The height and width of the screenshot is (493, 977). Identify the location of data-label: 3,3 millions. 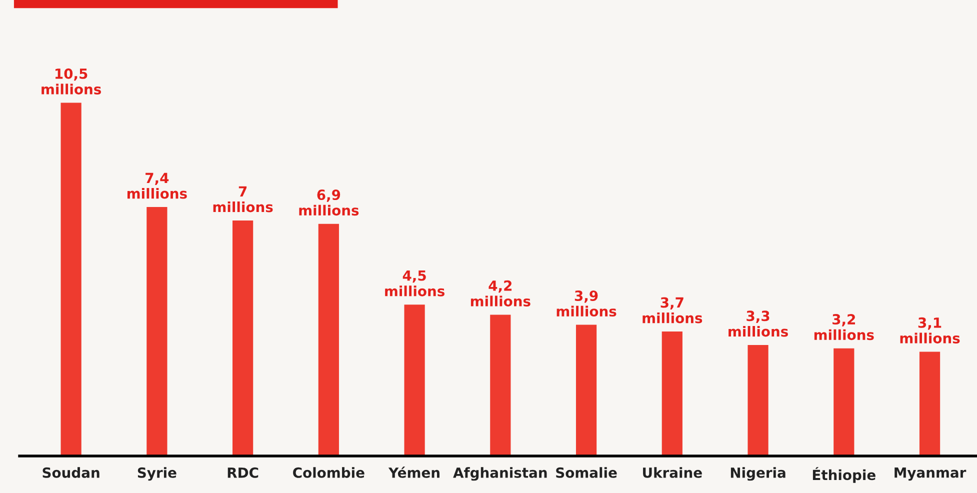
(758, 323).